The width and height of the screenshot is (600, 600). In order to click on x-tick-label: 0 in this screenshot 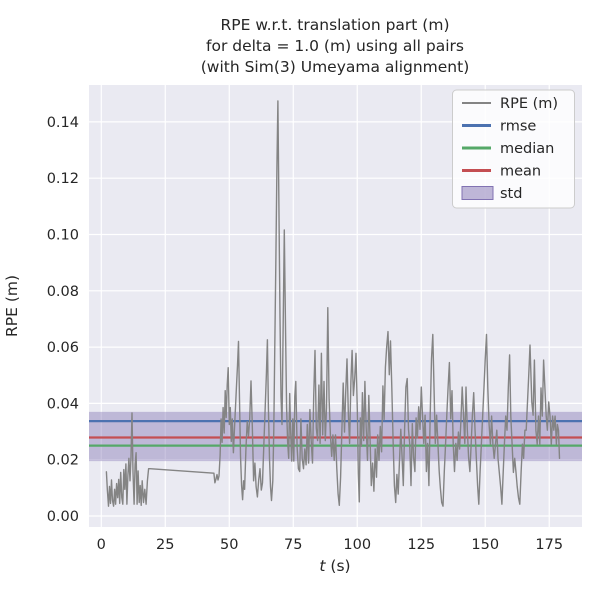, I will do `click(101, 545)`.